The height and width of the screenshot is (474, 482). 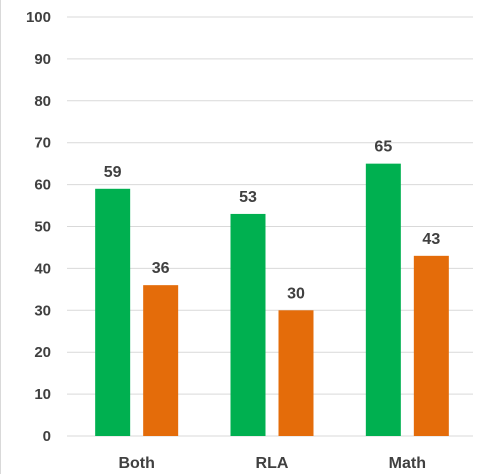 What do you see at coordinates (42, 394) in the screenshot?
I see `y-tick-label: 10` at bounding box center [42, 394].